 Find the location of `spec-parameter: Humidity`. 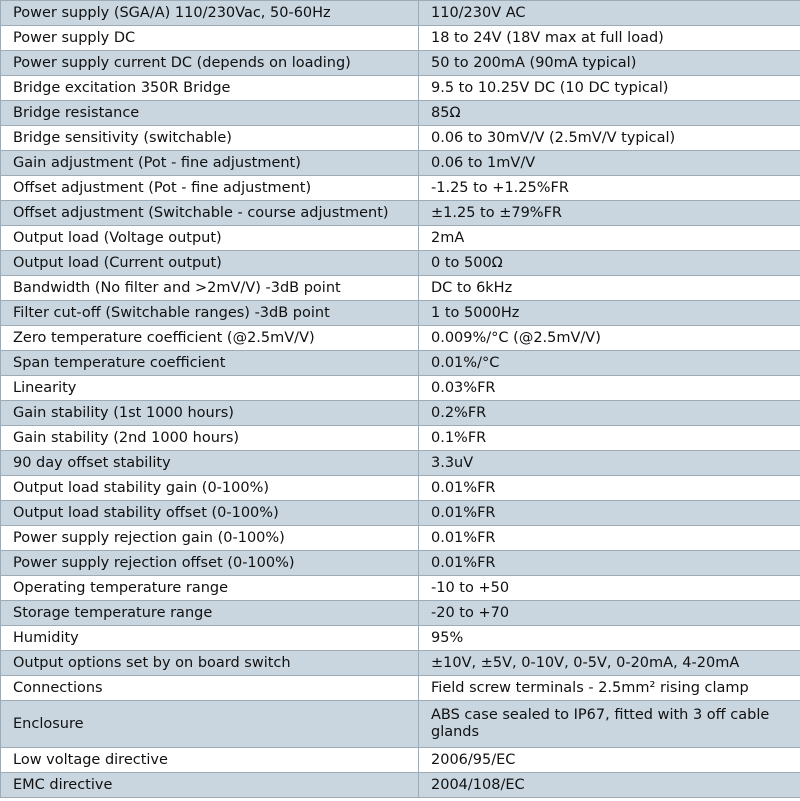

spec-parameter: Humidity is located at coordinates (209, 638).